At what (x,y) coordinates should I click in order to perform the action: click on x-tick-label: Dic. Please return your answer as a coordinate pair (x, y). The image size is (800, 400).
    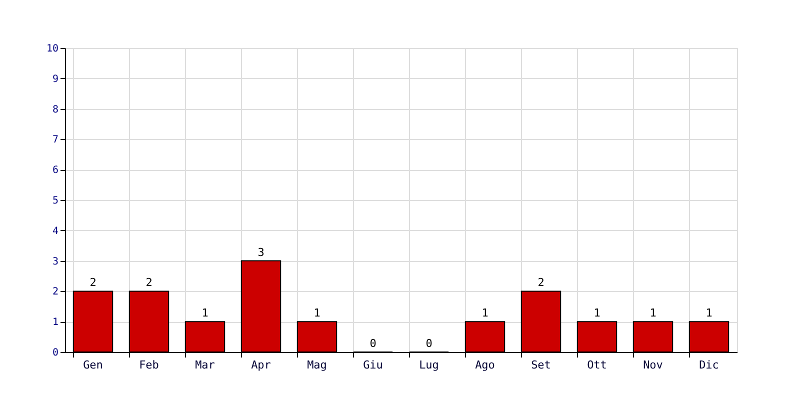
    Looking at the image, I should click on (709, 365).